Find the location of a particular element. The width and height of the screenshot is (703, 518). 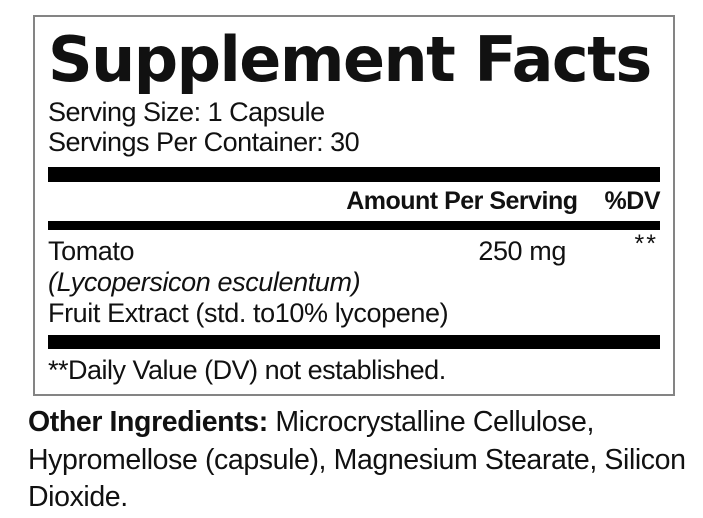

servings-per-container-text: Servings Per Container: 30 is located at coordinates (204, 141).